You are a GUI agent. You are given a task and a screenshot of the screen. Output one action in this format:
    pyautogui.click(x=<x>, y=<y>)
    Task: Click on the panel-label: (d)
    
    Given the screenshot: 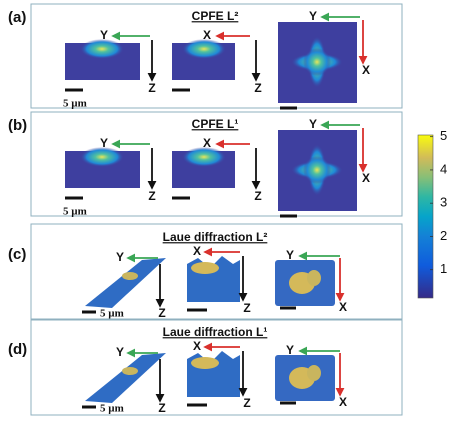 What is the action you would take?
    pyautogui.click(x=17, y=349)
    